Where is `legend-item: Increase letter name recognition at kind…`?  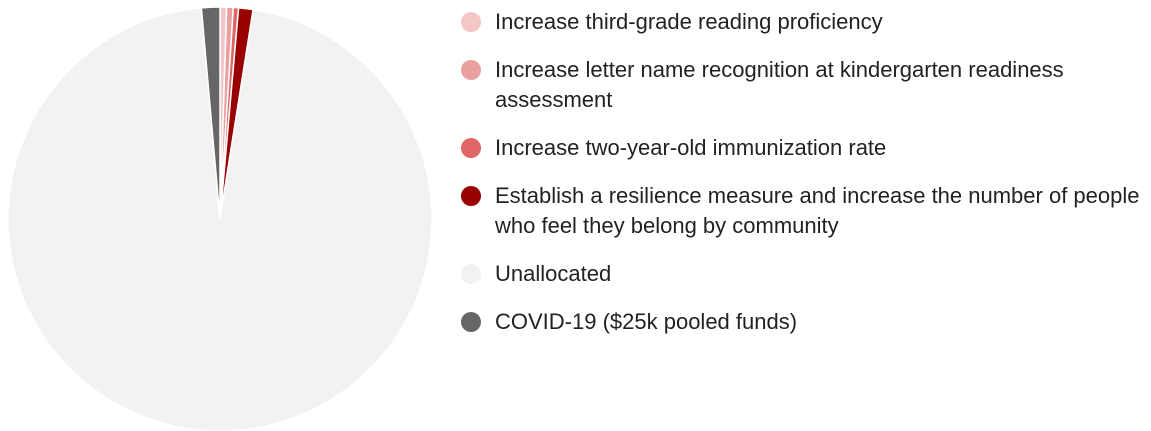
legend-item: Increase letter name recognition at kind… is located at coordinates (805, 85).